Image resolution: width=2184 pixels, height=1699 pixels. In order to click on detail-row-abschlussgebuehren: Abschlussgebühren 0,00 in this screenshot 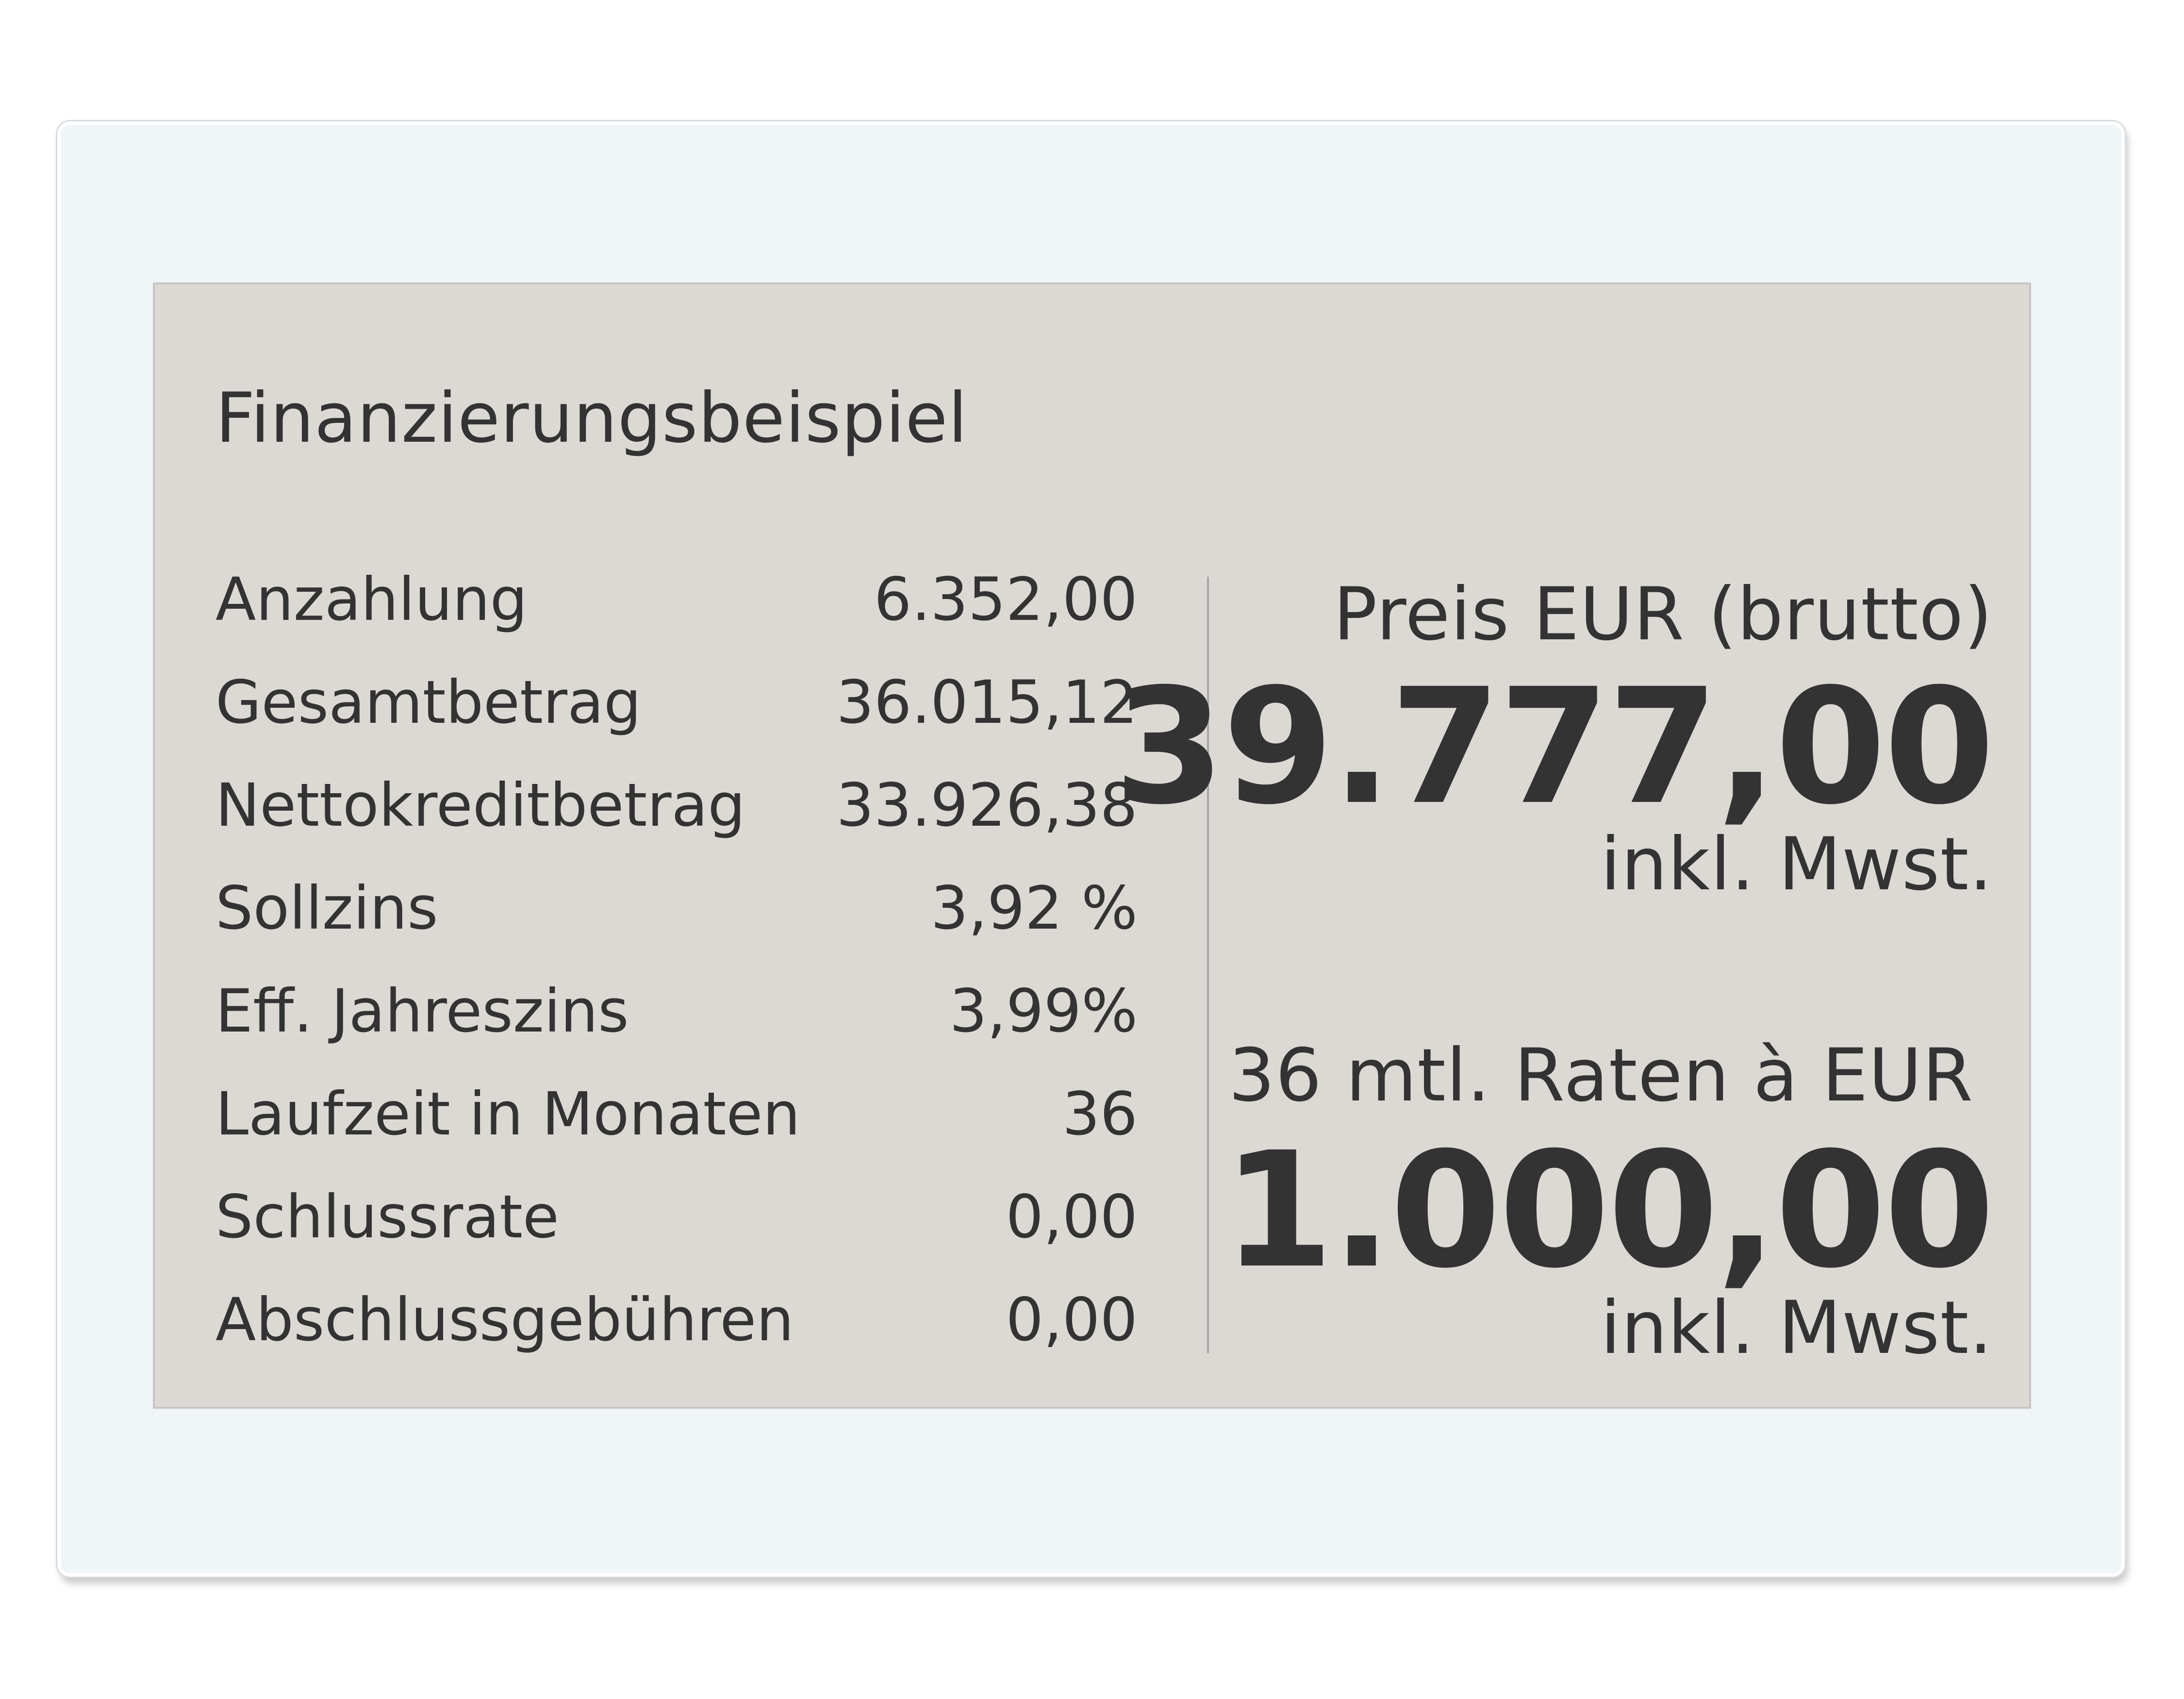, I will do `click(676, 1341)`.